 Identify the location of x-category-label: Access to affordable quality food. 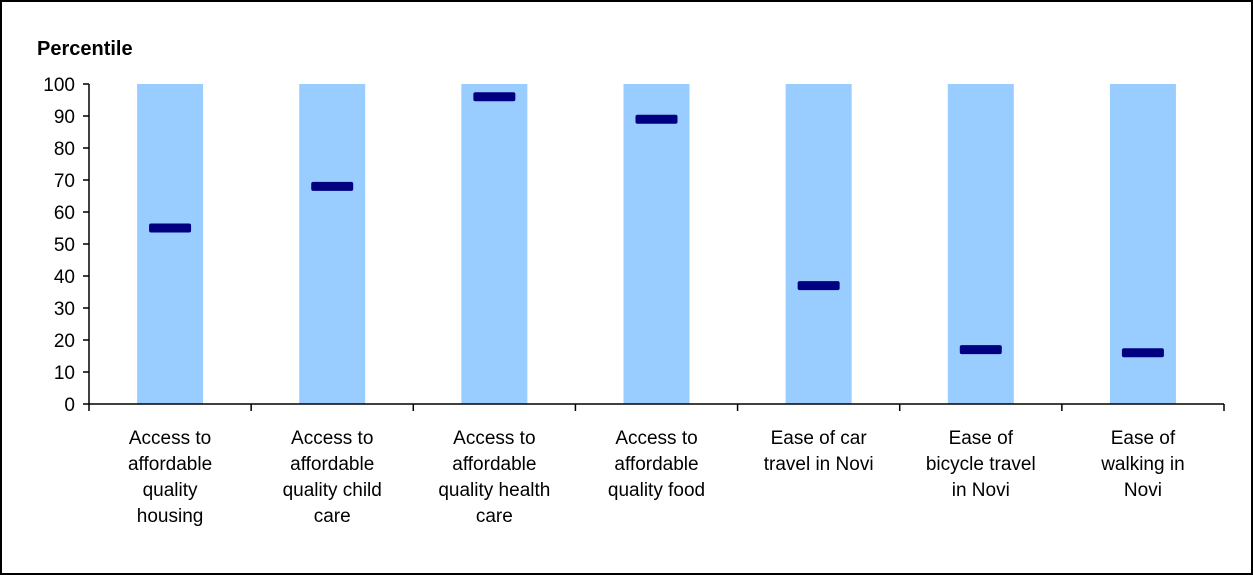
(656, 464).